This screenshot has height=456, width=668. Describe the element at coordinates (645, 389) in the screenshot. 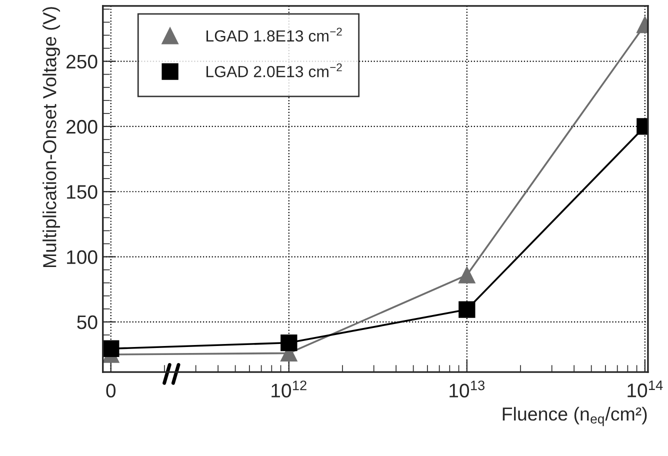

I see `x-tick-label: 10$^{14}$` at that location.